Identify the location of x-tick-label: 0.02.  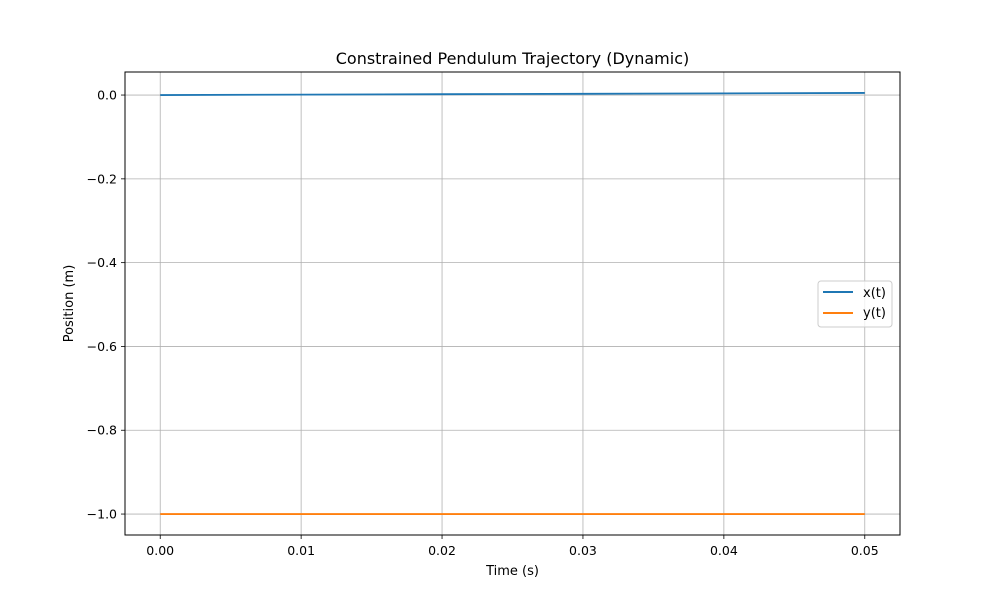
(442, 550).